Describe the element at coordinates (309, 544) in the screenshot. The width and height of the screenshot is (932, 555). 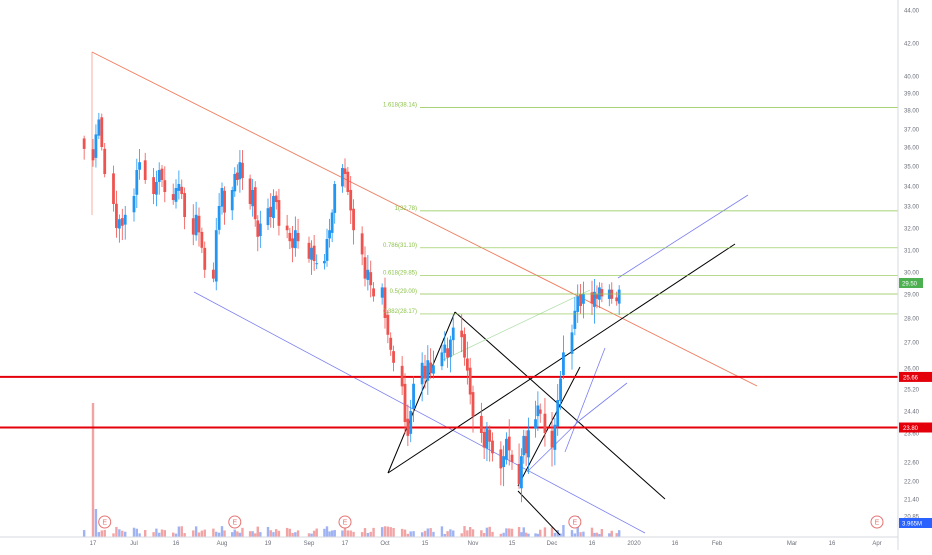
I see `time-tick-label: Sep` at that location.